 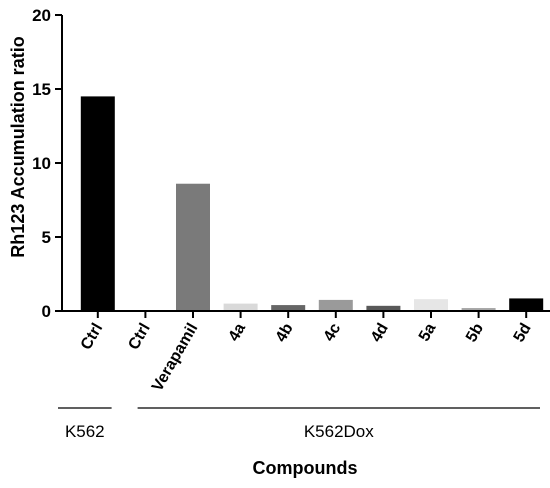 I want to click on x-tick-label: 4d, so click(x=380, y=333).